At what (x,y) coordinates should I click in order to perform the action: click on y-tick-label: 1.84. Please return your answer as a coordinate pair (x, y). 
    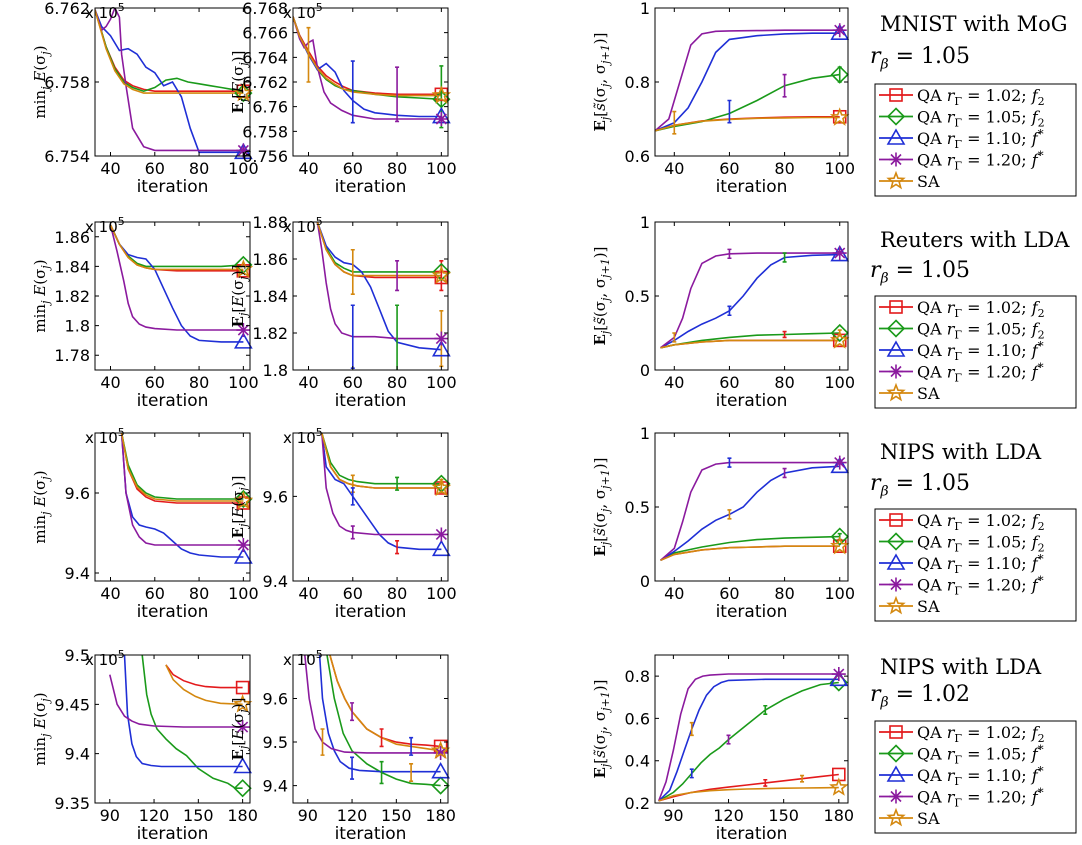
    Looking at the image, I should click on (270, 296).